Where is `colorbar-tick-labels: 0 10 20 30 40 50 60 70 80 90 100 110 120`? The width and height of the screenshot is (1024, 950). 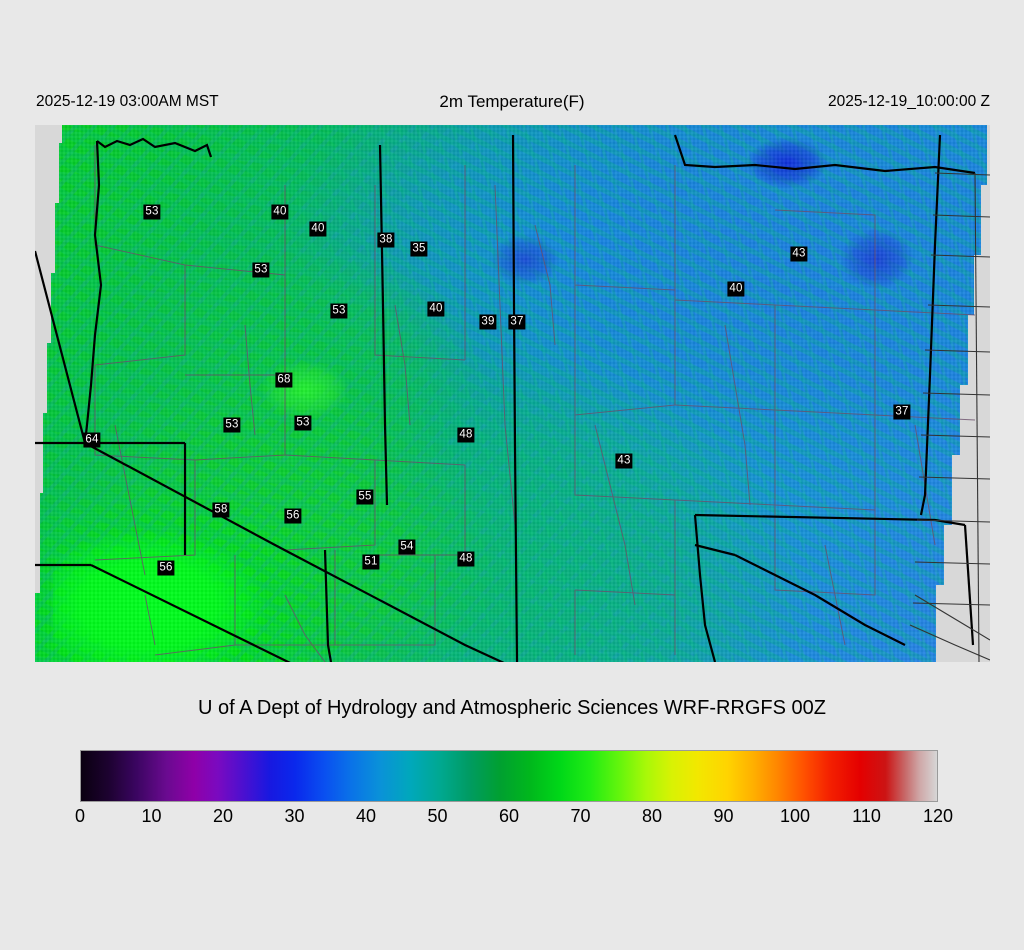
colorbar-tick-labels: 0 10 20 30 40 50 60 70 80 90 100 110 120 is located at coordinates (514, 818).